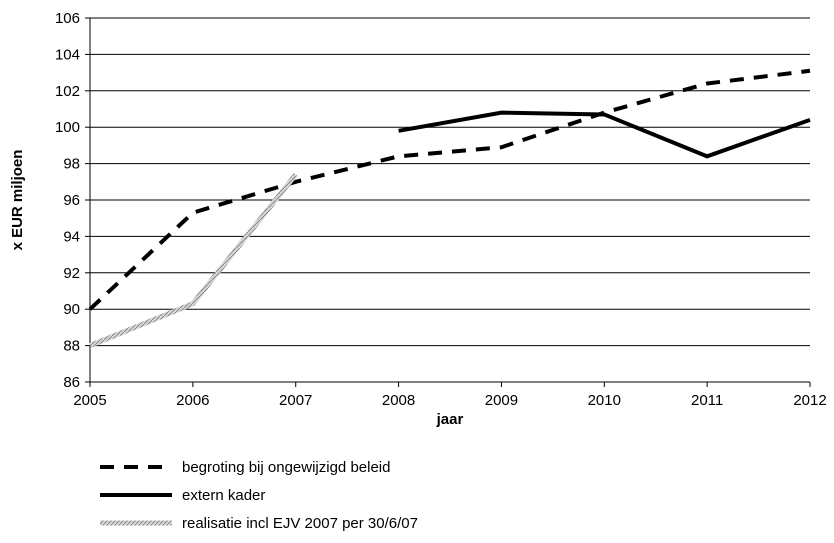  I want to click on y-tick-label: 104, so click(67, 54).